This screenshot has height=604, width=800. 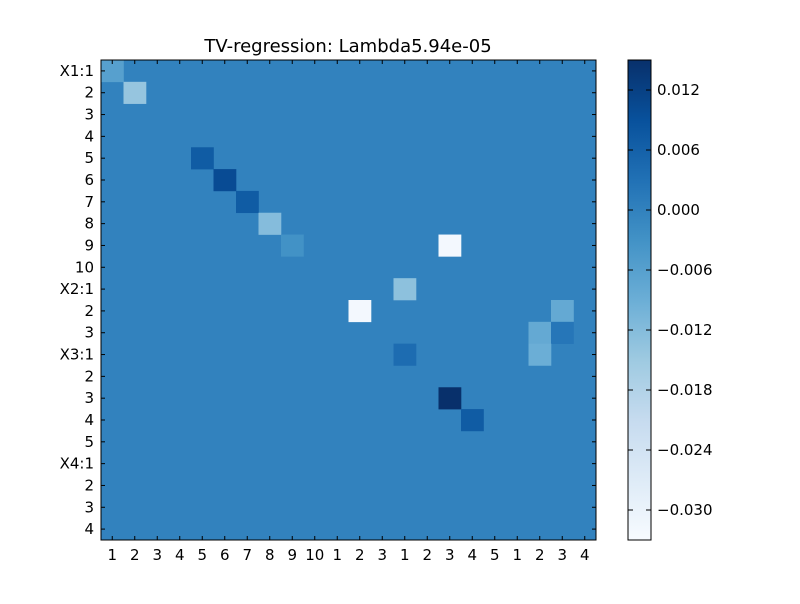 I want to click on y-tick-label: X4:1, so click(x=77, y=464).